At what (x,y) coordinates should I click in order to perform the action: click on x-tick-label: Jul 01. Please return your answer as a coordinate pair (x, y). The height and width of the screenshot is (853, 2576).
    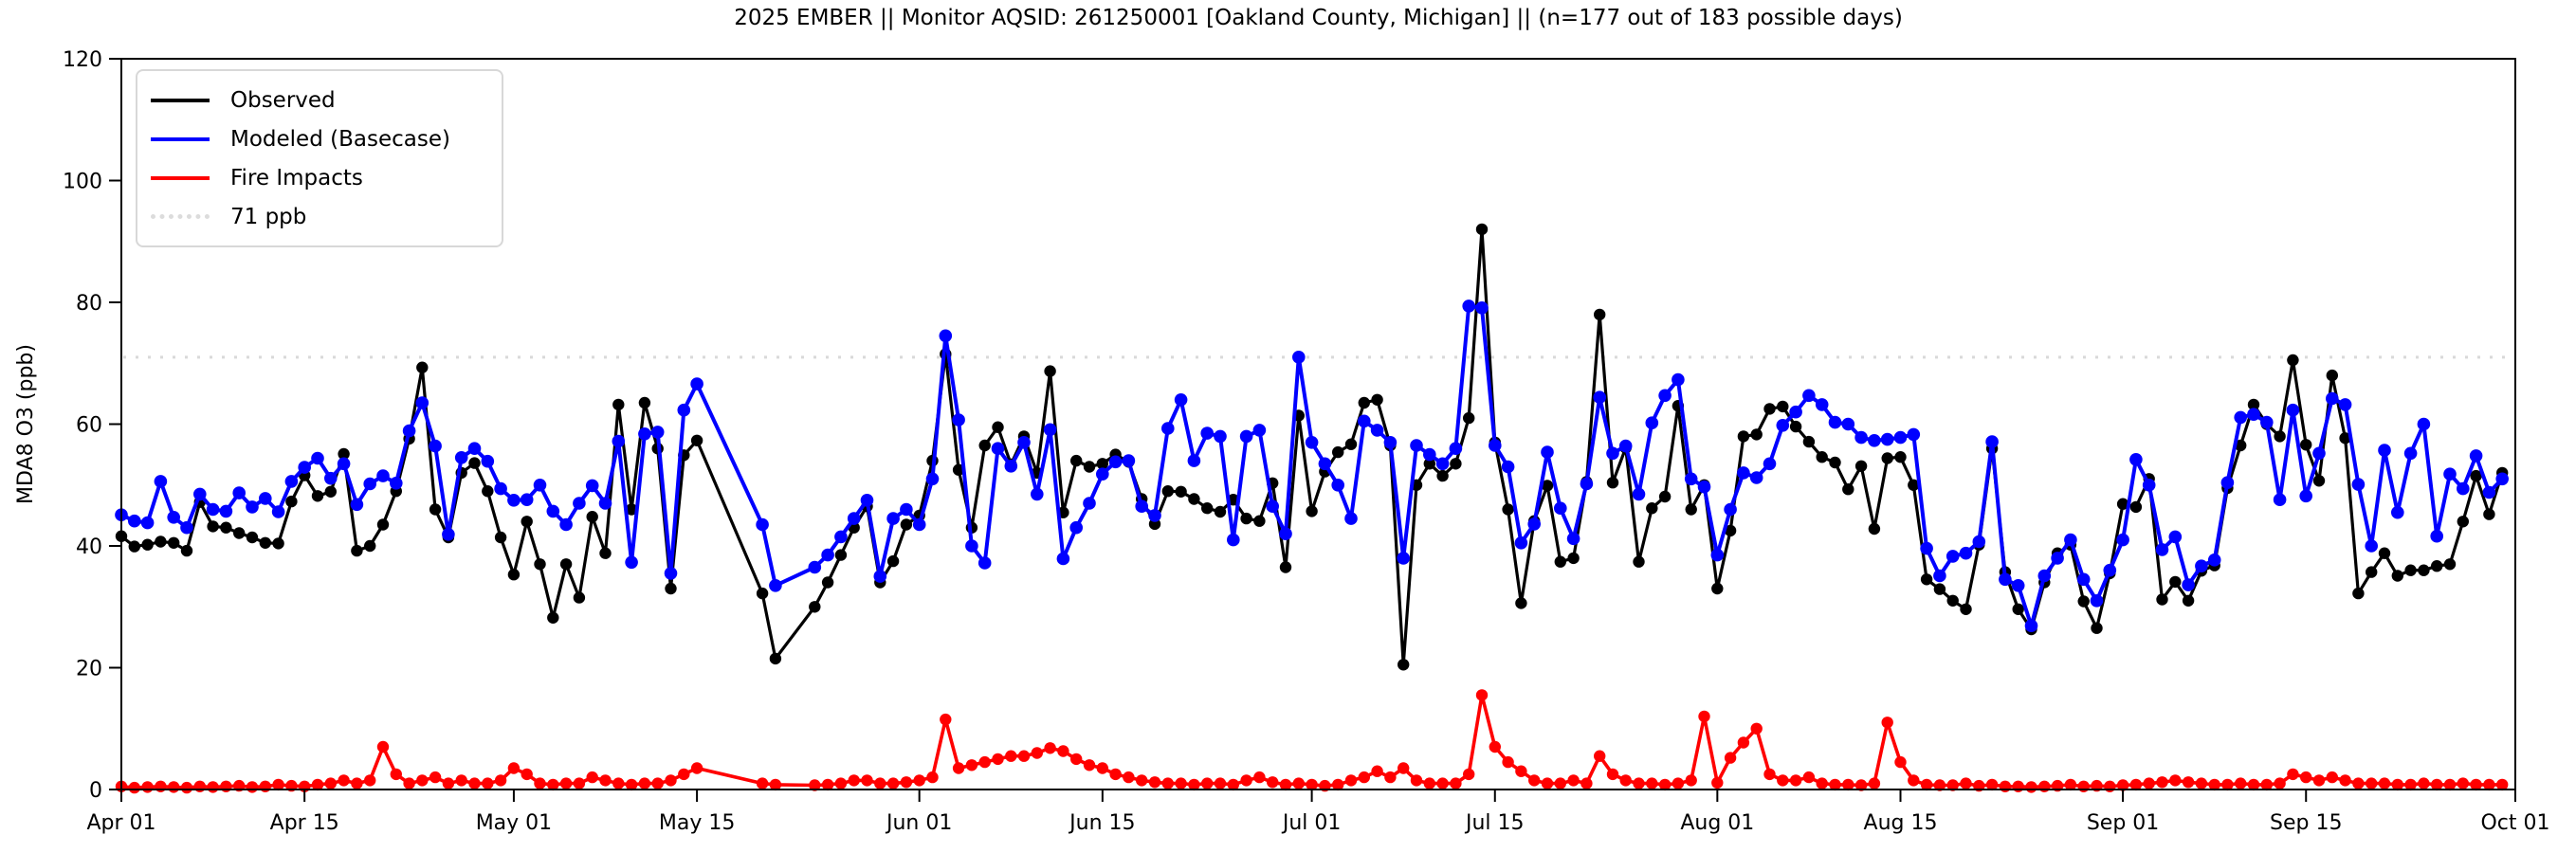
    Looking at the image, I should click on (1311, 823).